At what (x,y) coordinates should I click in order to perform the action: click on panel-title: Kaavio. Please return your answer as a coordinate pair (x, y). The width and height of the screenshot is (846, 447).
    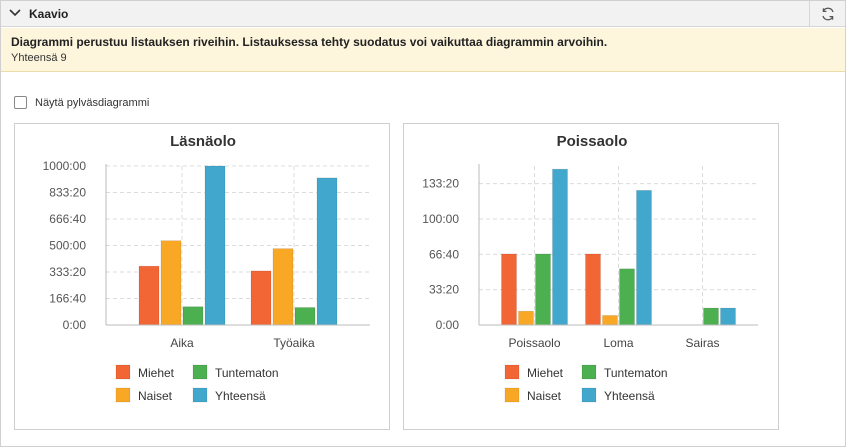
    Looking at the image, I should click on (49, 14).